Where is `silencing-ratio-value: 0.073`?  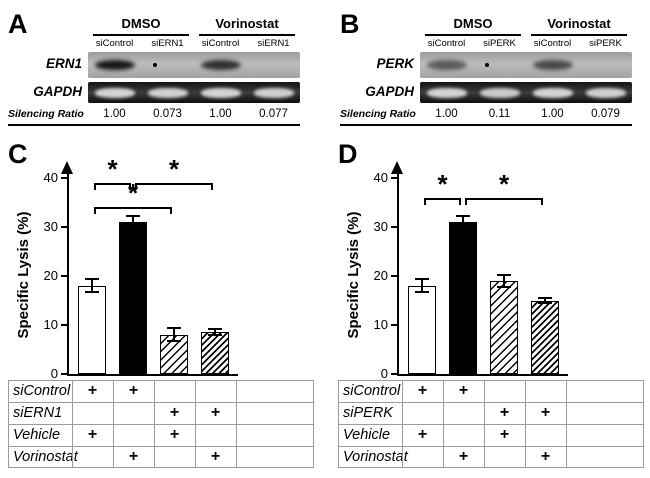 silencing-ratio-value: 0.073 is located at coordinates (167, 114).